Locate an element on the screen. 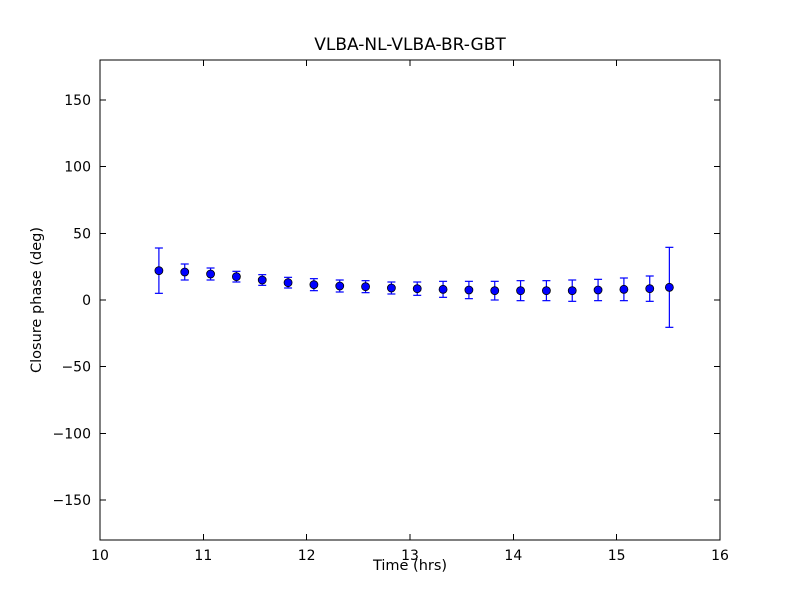 The image size is (800, 600). x-tick-label: 13 is located at coordinates (410, 556).